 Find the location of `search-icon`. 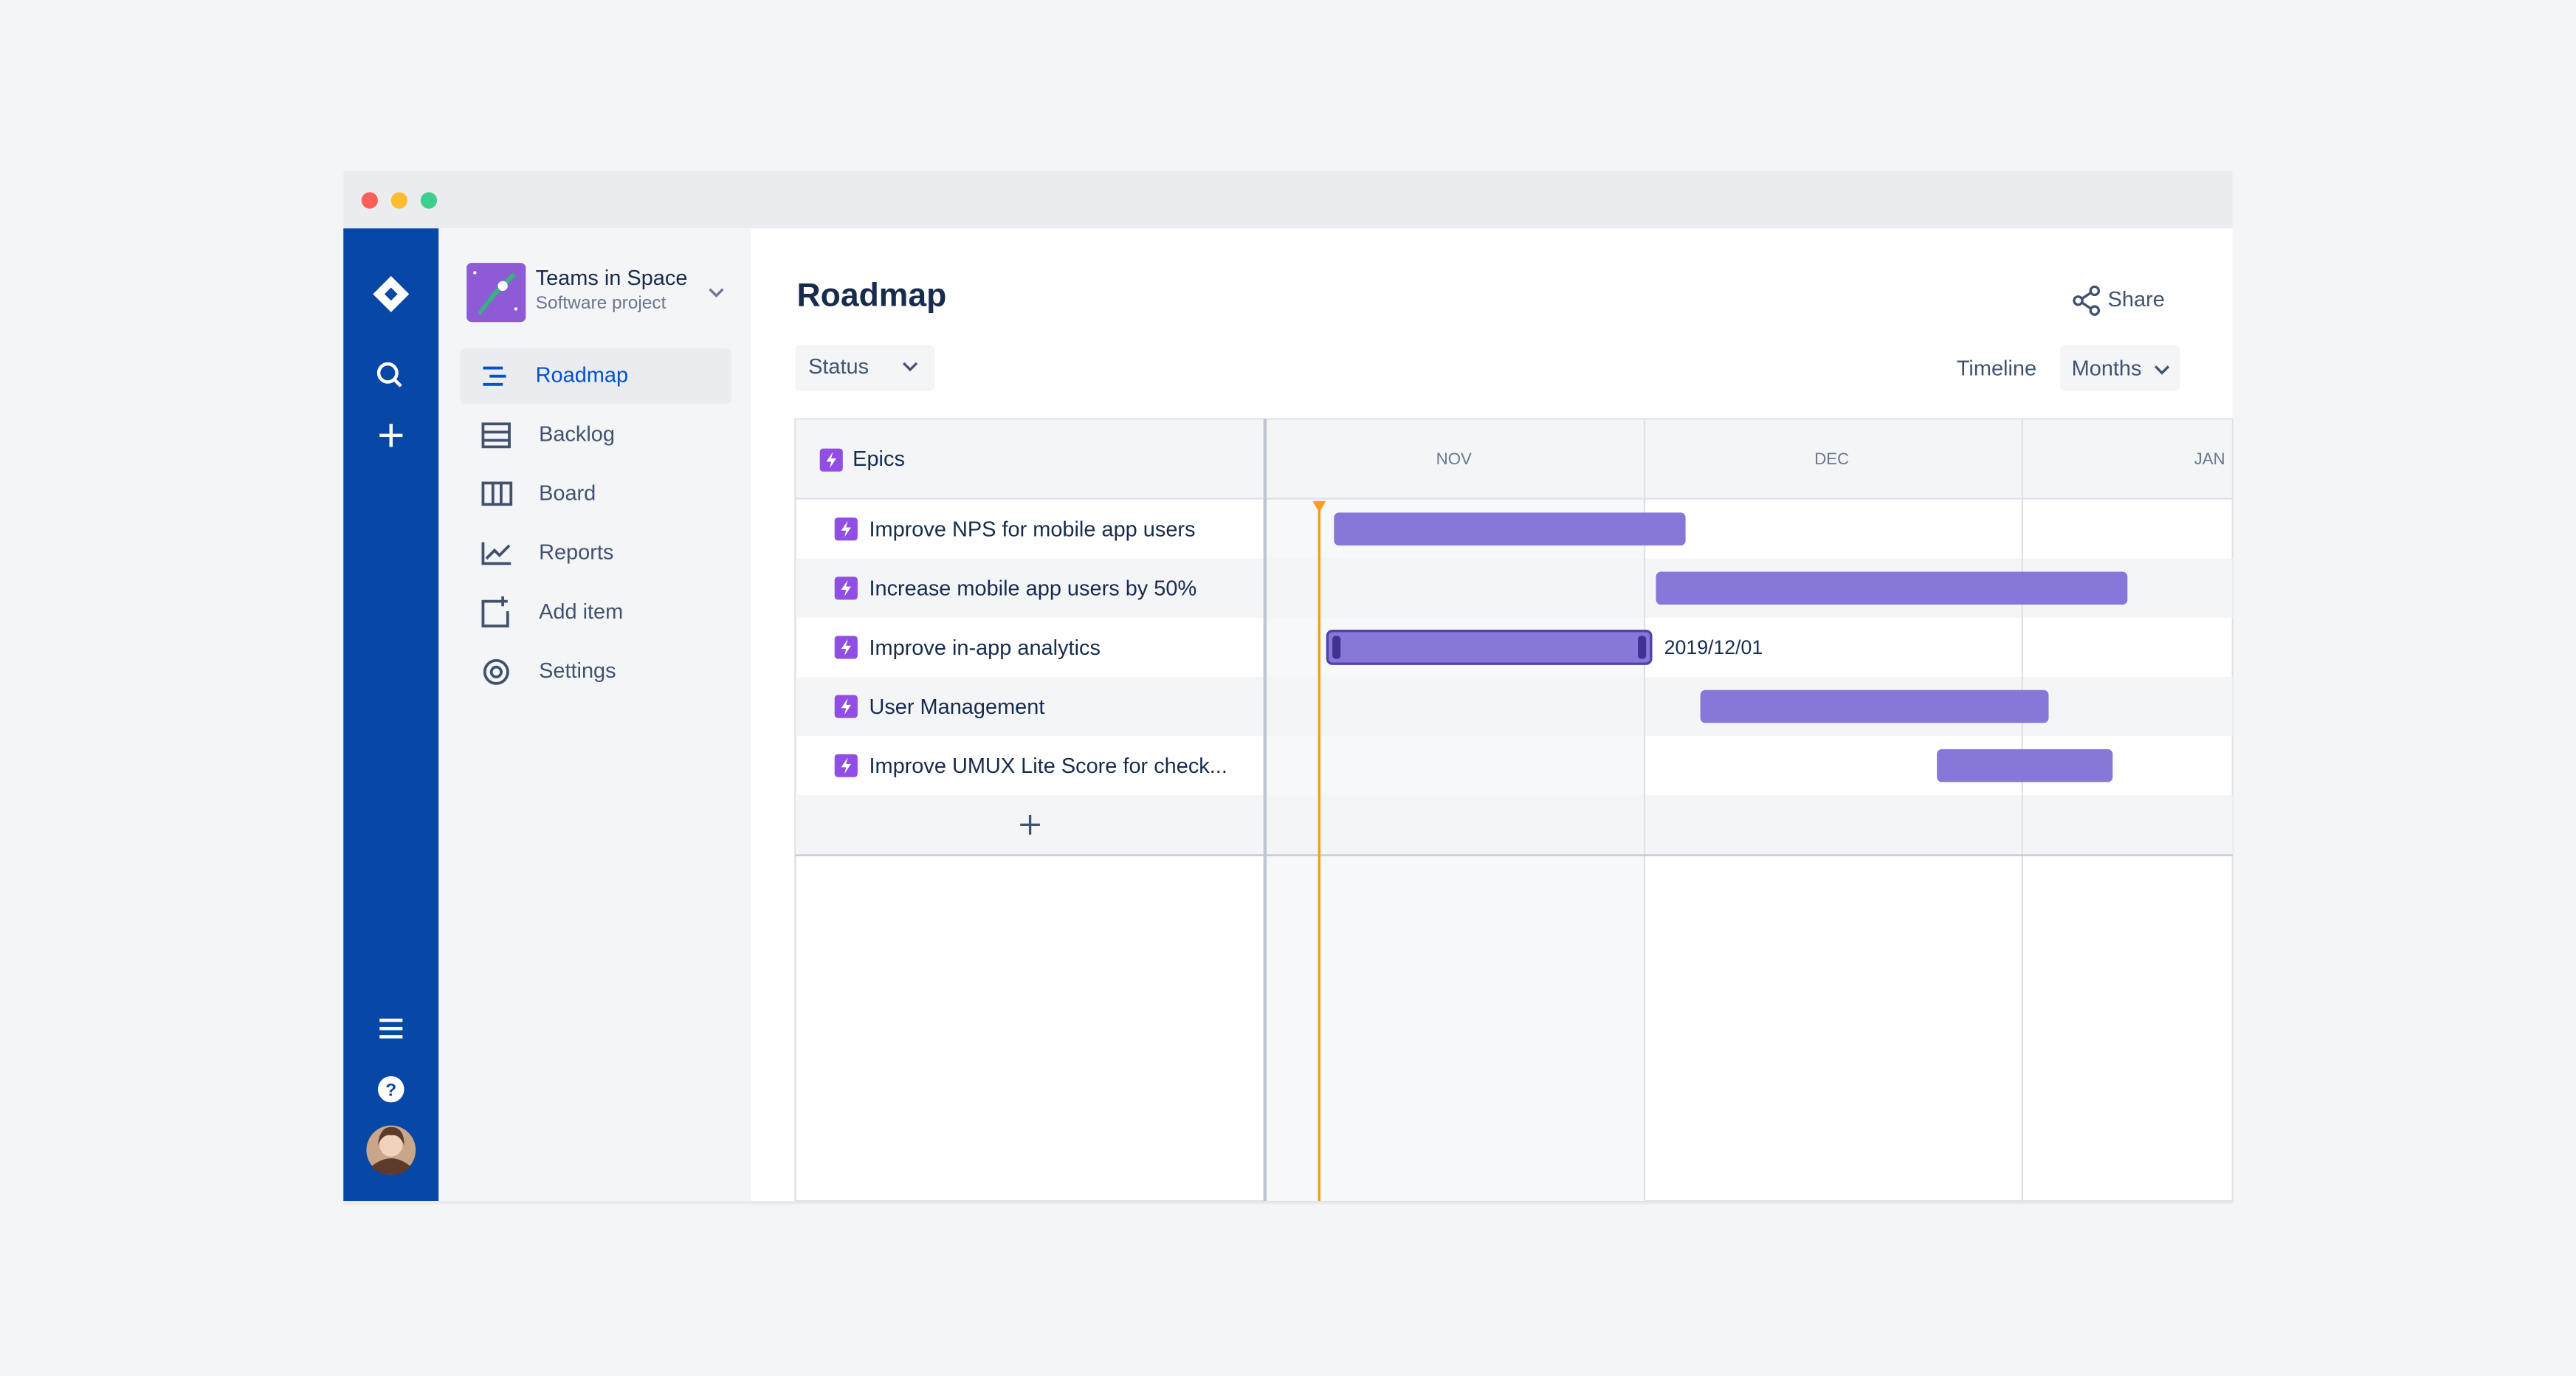

search-icon is located at coordinates (389, 375).